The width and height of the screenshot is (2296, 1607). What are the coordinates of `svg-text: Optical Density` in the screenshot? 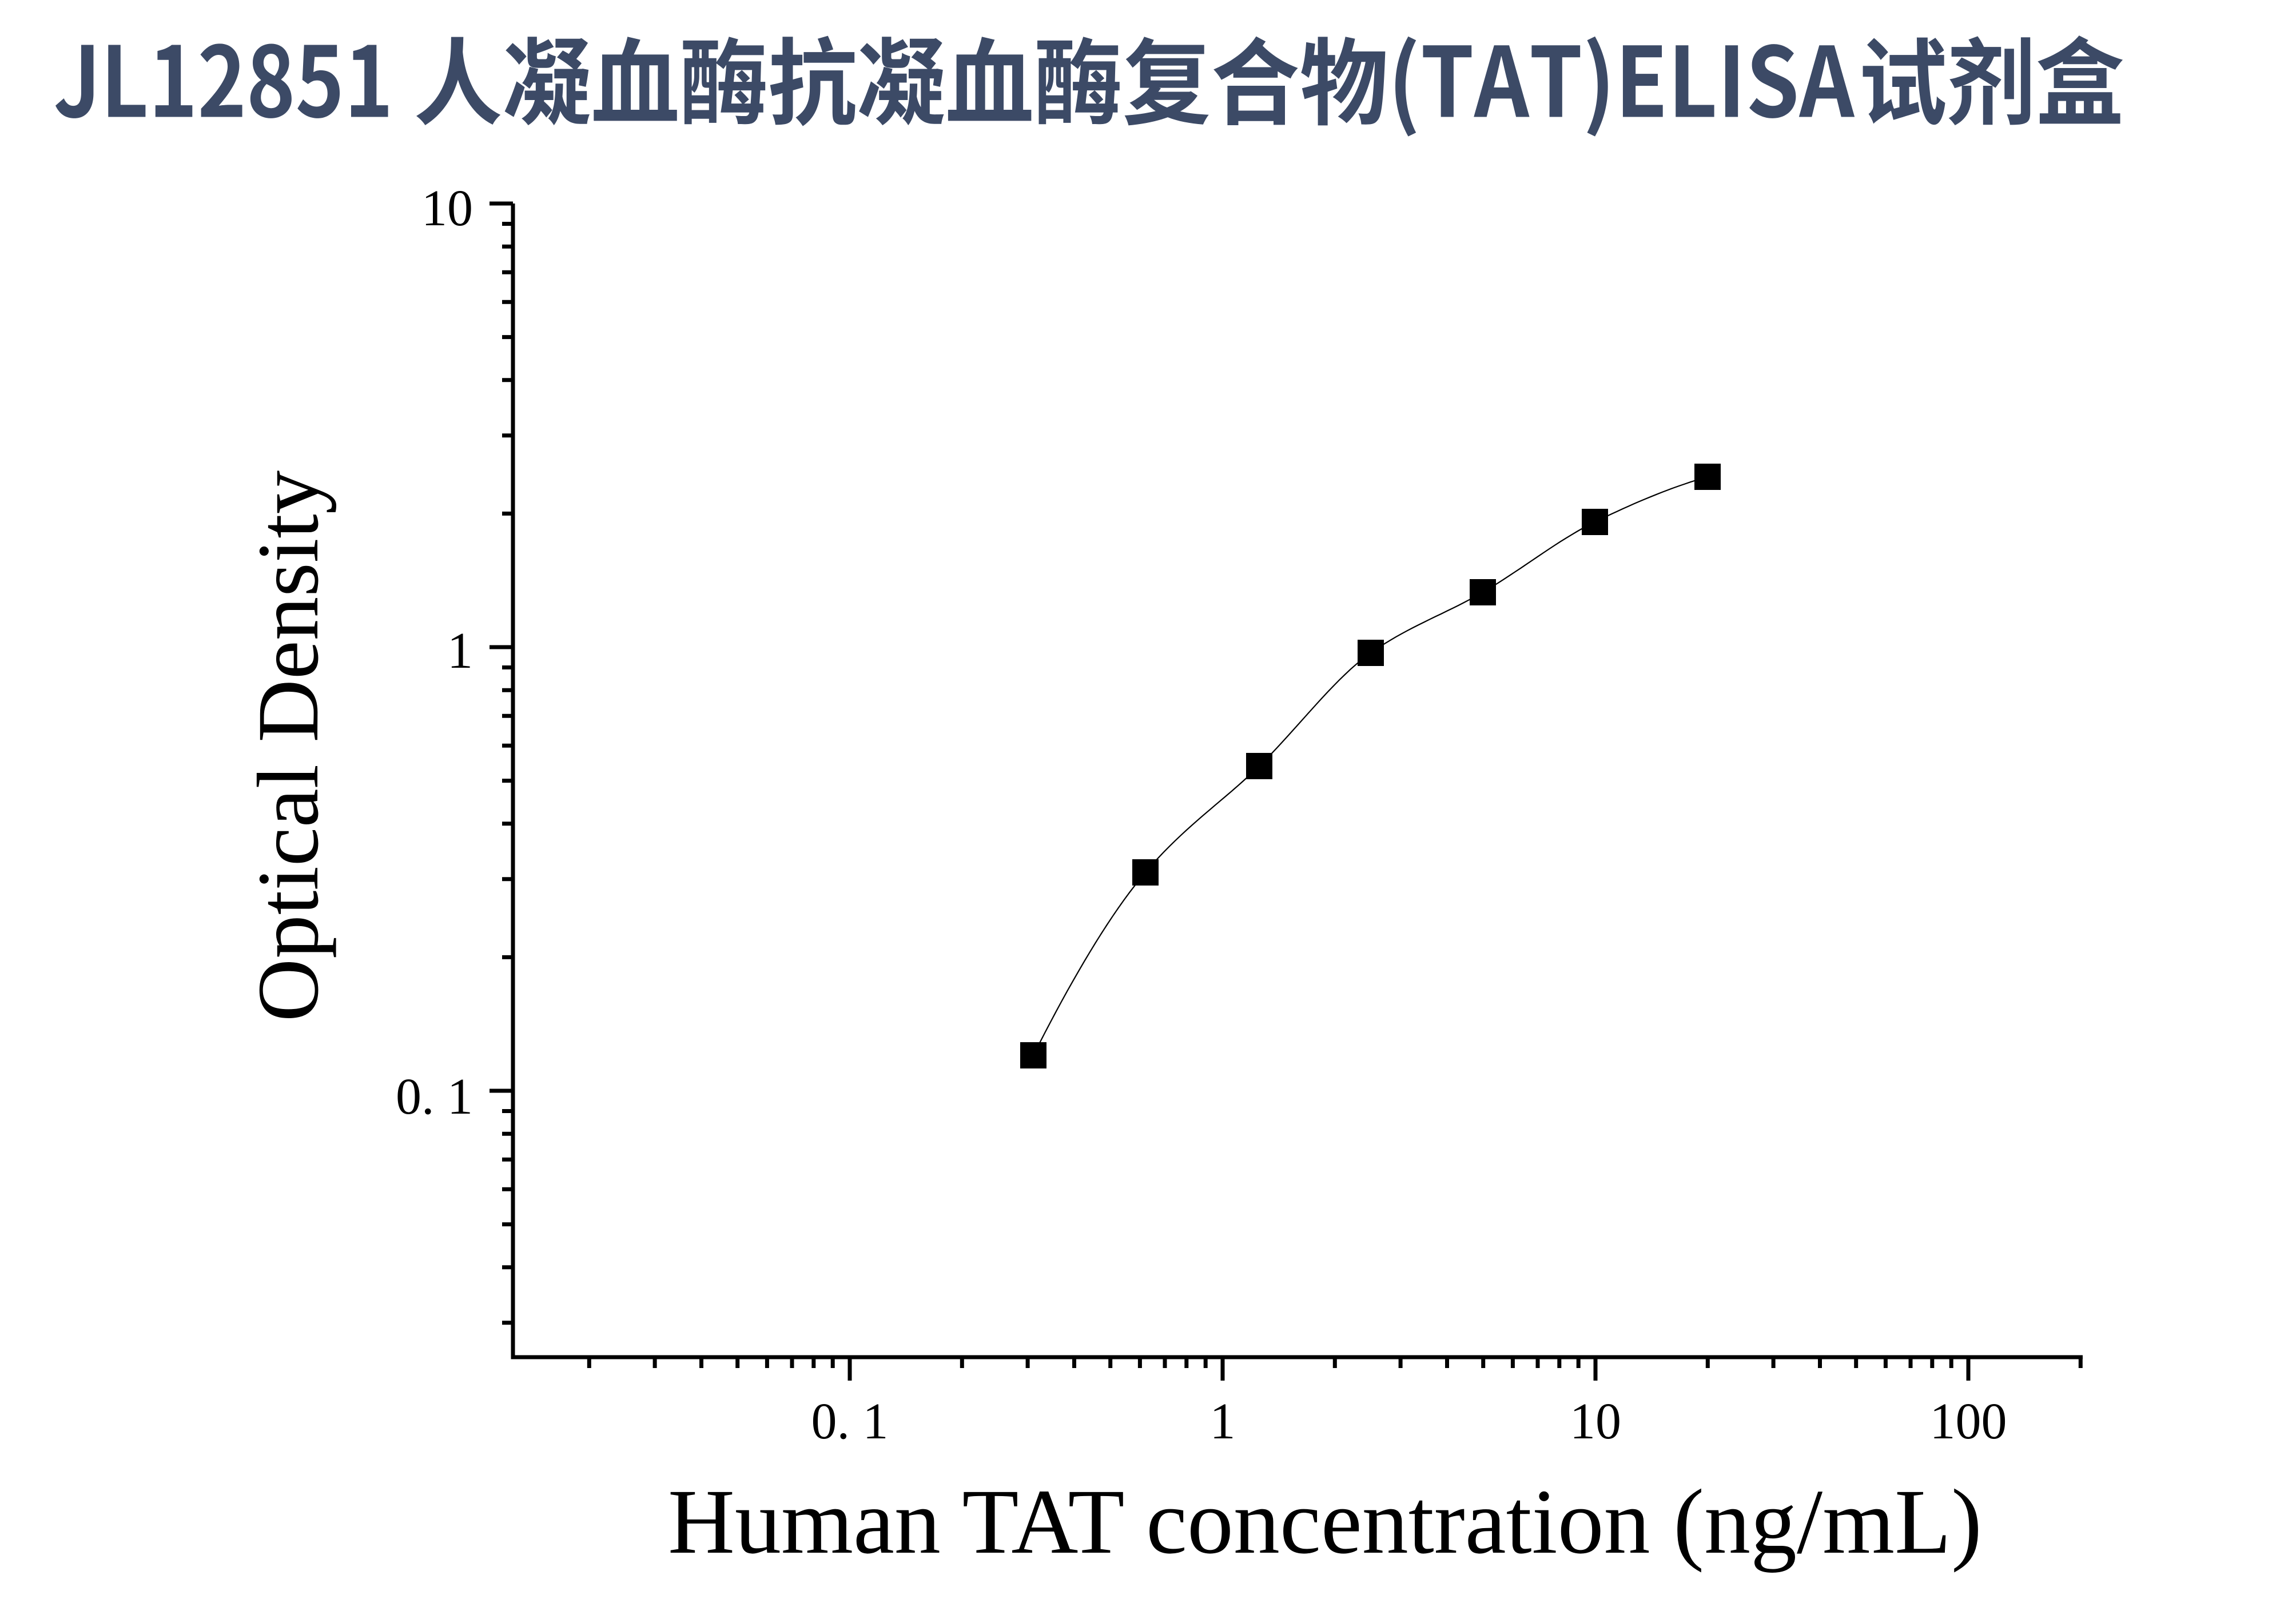 It's located at (288, 746).